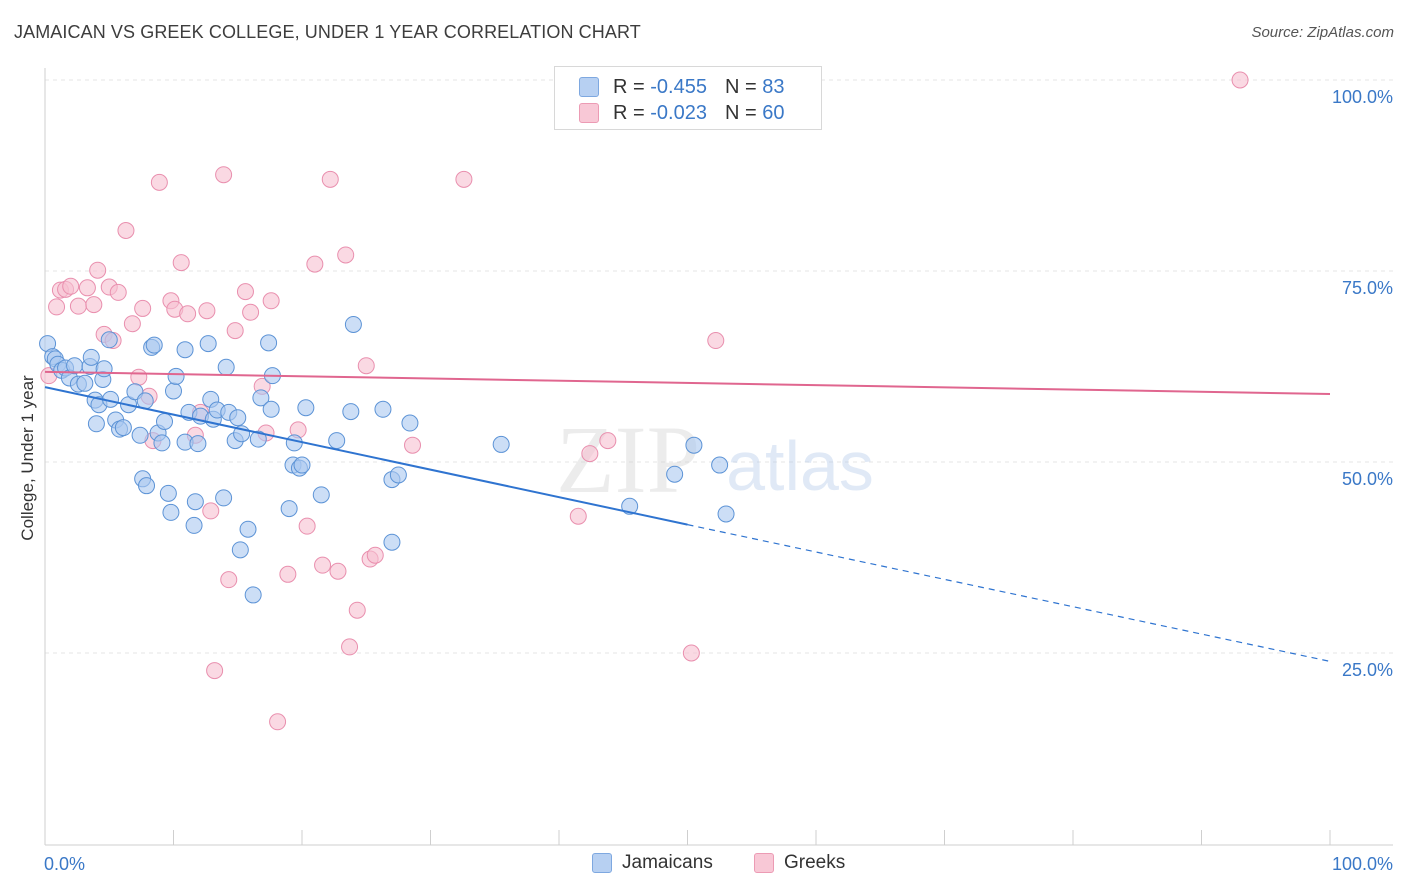 The width and height of the screenshot is (1406, 892). What do you see at coordinates (366, 456) in the screenshot?
I see `trend-line-jamaicans` at bounding box center [366, 456].